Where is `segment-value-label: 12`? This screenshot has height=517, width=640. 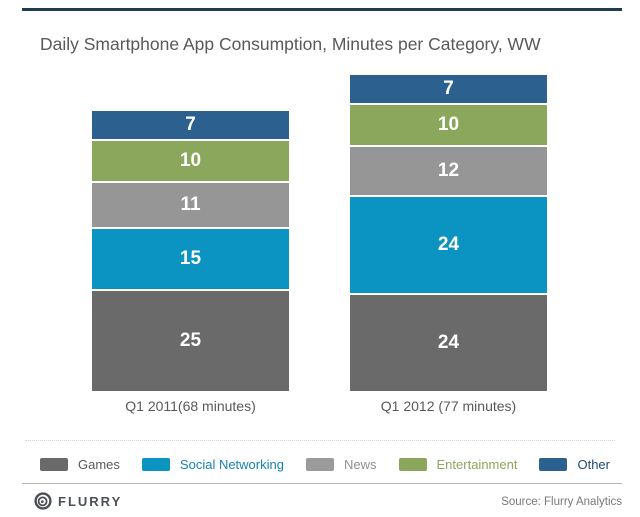 segment-value-label: 12 is located at coordinates (448, 170).